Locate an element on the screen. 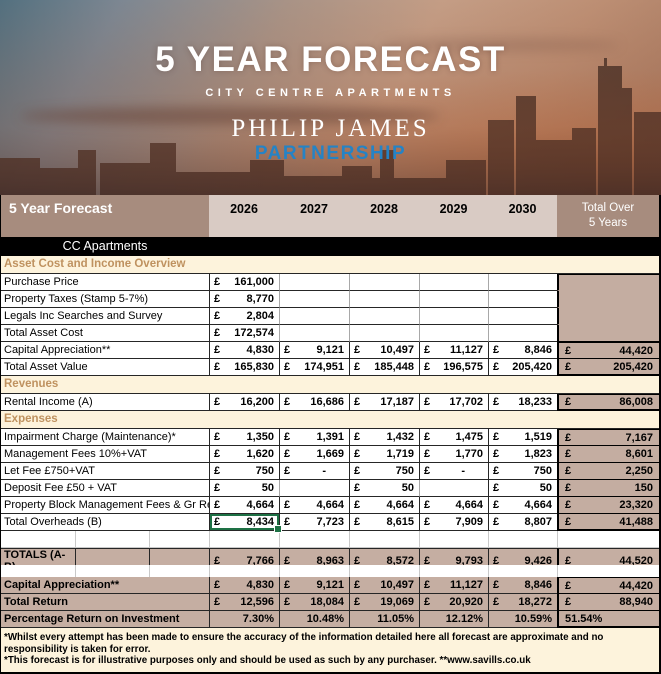 This screenshot has width=661, height=674. cell-year-2026: £750 is located at coordinates (244, 471).